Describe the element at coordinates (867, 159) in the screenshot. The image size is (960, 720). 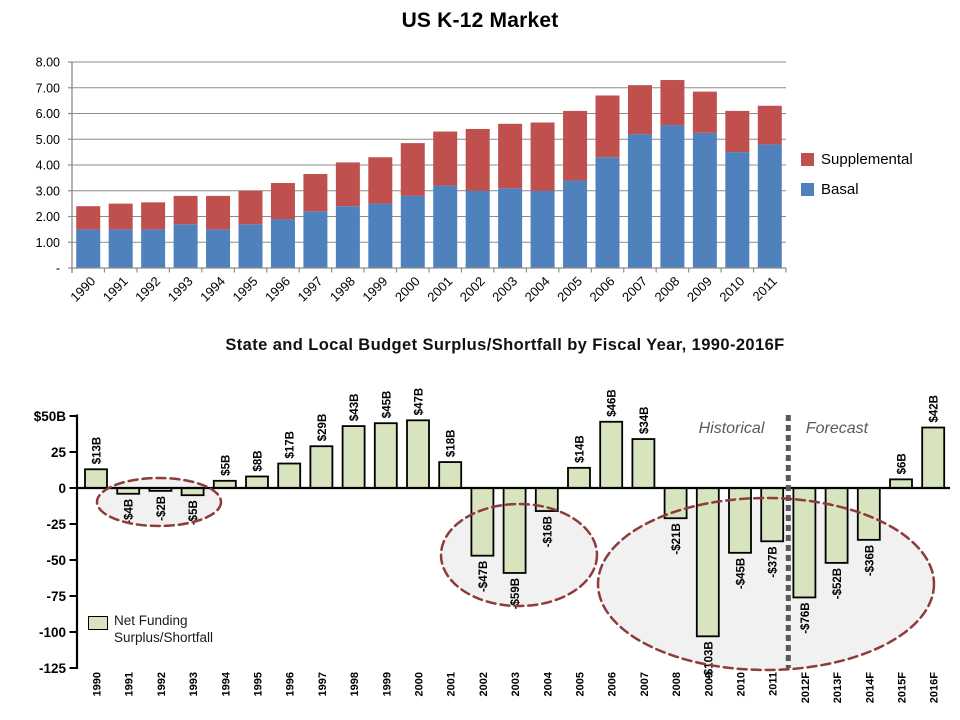
I see `legend-label-supplemental: Supplemental` at that location.